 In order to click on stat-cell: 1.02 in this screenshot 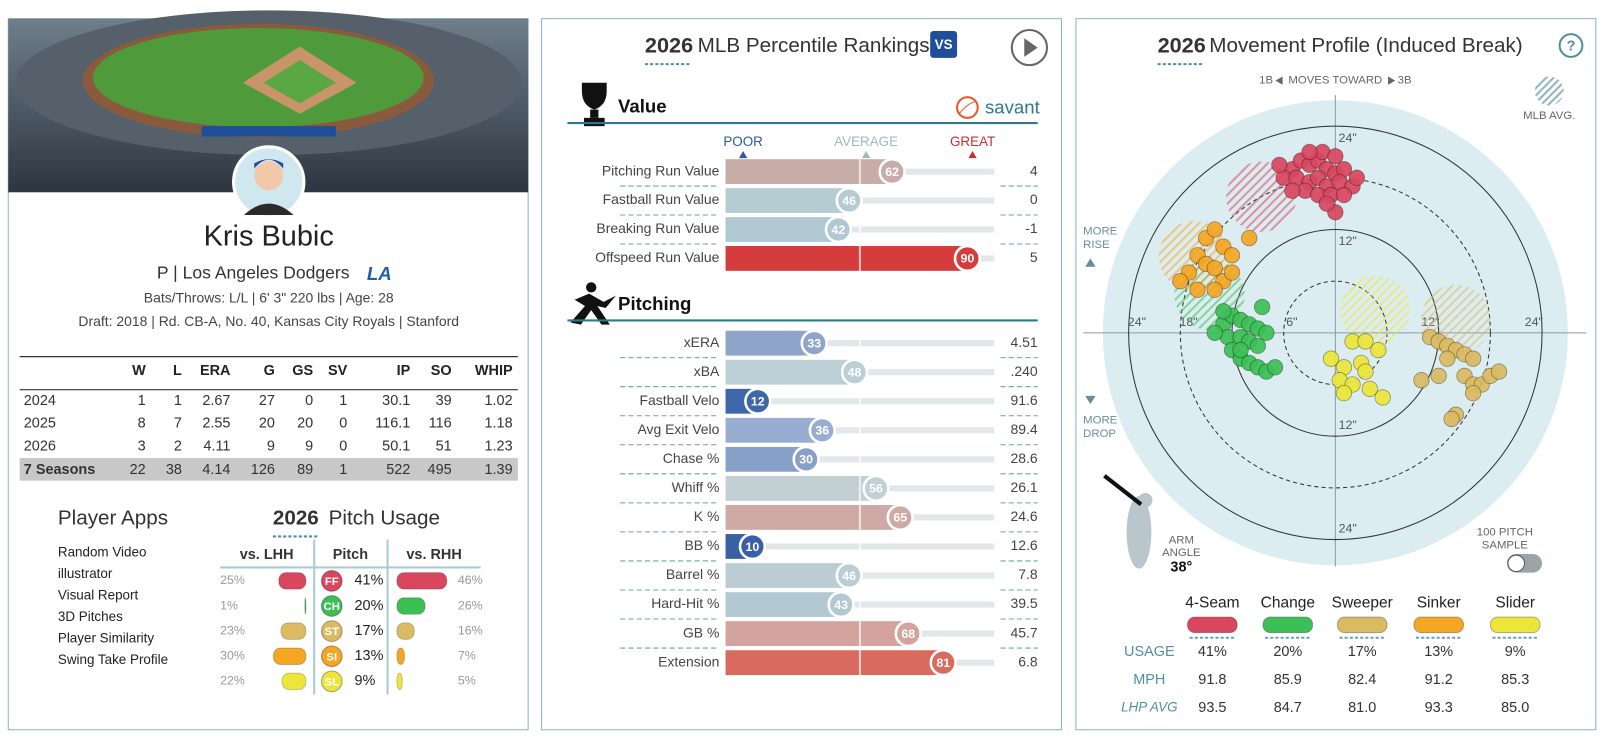, I will do `click(498, 401)`.